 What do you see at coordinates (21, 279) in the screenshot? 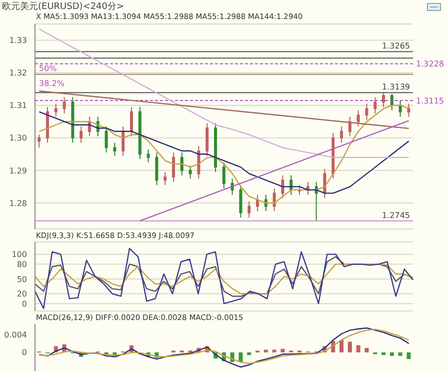
I see `y-tick-label: 50` at bounding box center [21, 279].